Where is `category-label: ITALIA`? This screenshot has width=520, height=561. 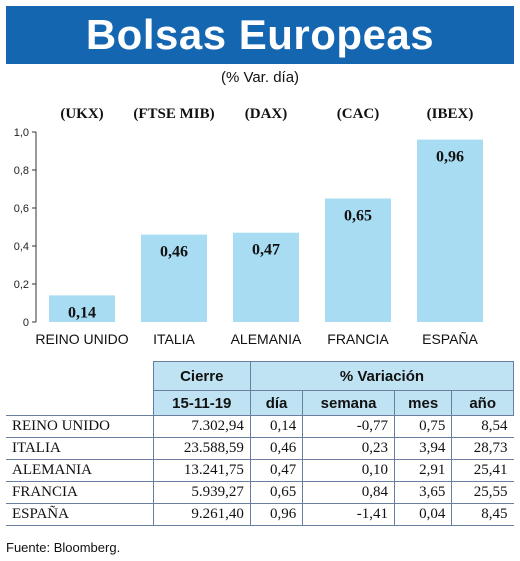
category-label: ITALIA is located at coordinates (174, 339).